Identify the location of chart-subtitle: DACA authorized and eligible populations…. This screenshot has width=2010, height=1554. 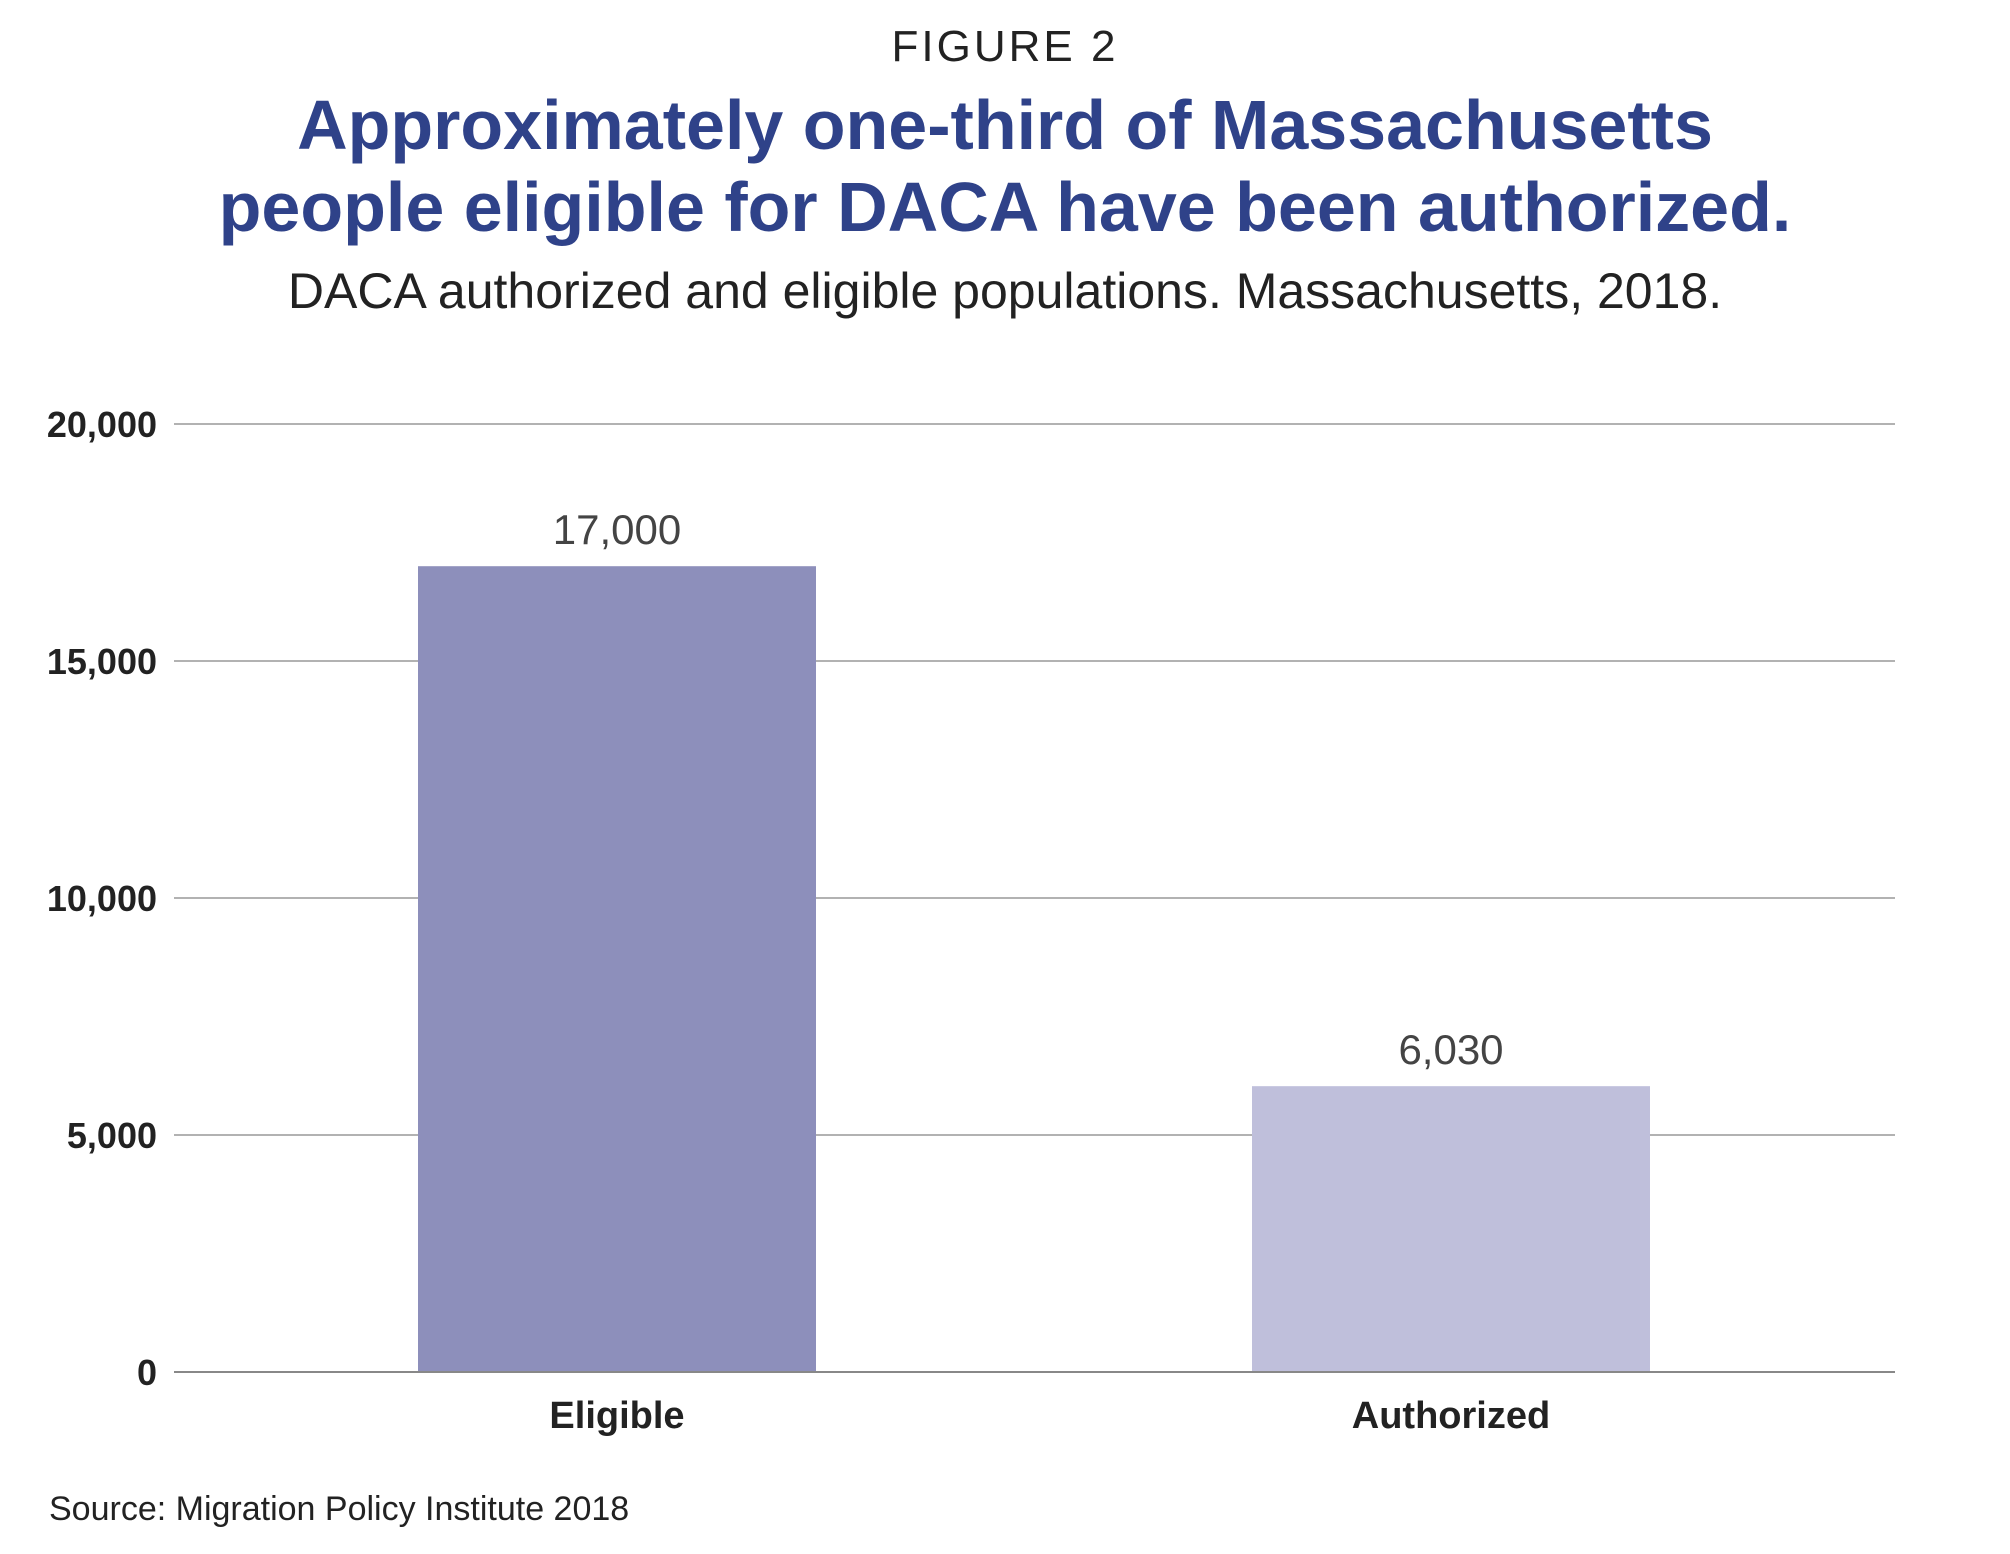
(1005, 291).